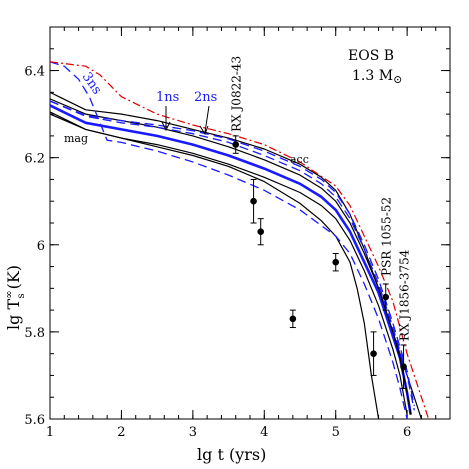 The height and width of the screenshot is (469, 469). I want to click on y-label-base: lg T, so click(13, 314).